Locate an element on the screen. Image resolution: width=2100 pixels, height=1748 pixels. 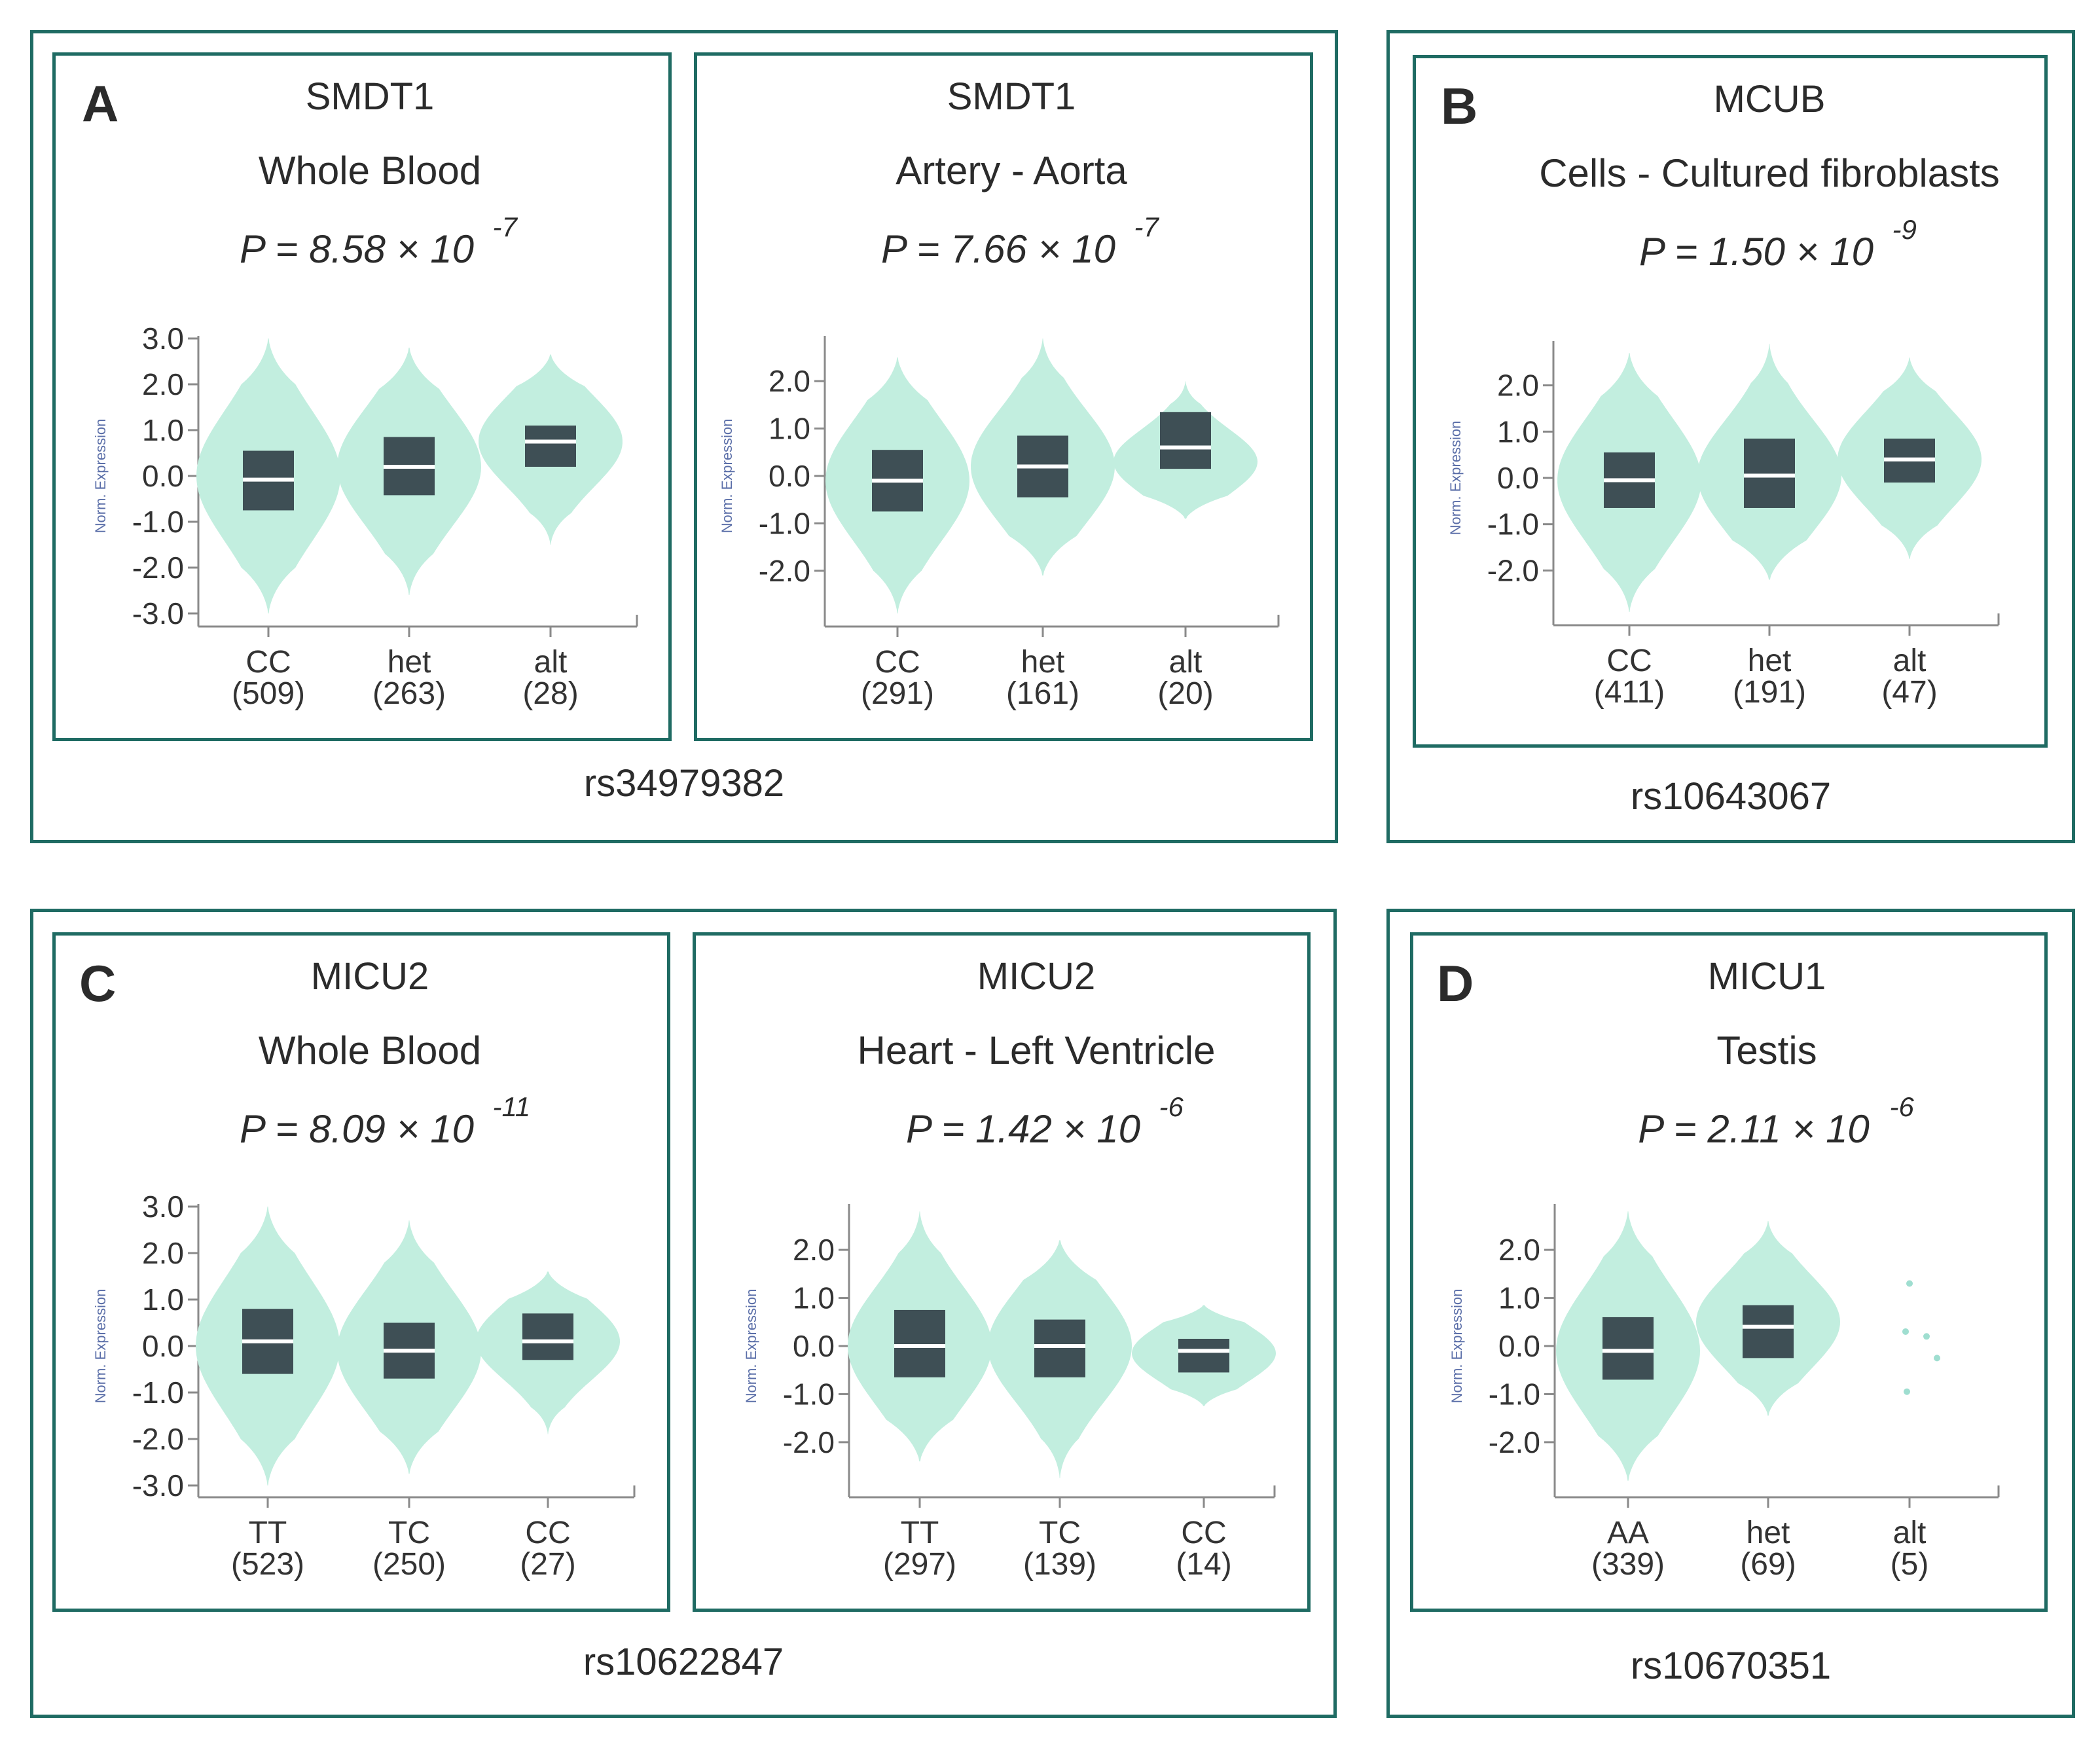
y-tick-label: -3.0 is located at coordinates (158, 1485).